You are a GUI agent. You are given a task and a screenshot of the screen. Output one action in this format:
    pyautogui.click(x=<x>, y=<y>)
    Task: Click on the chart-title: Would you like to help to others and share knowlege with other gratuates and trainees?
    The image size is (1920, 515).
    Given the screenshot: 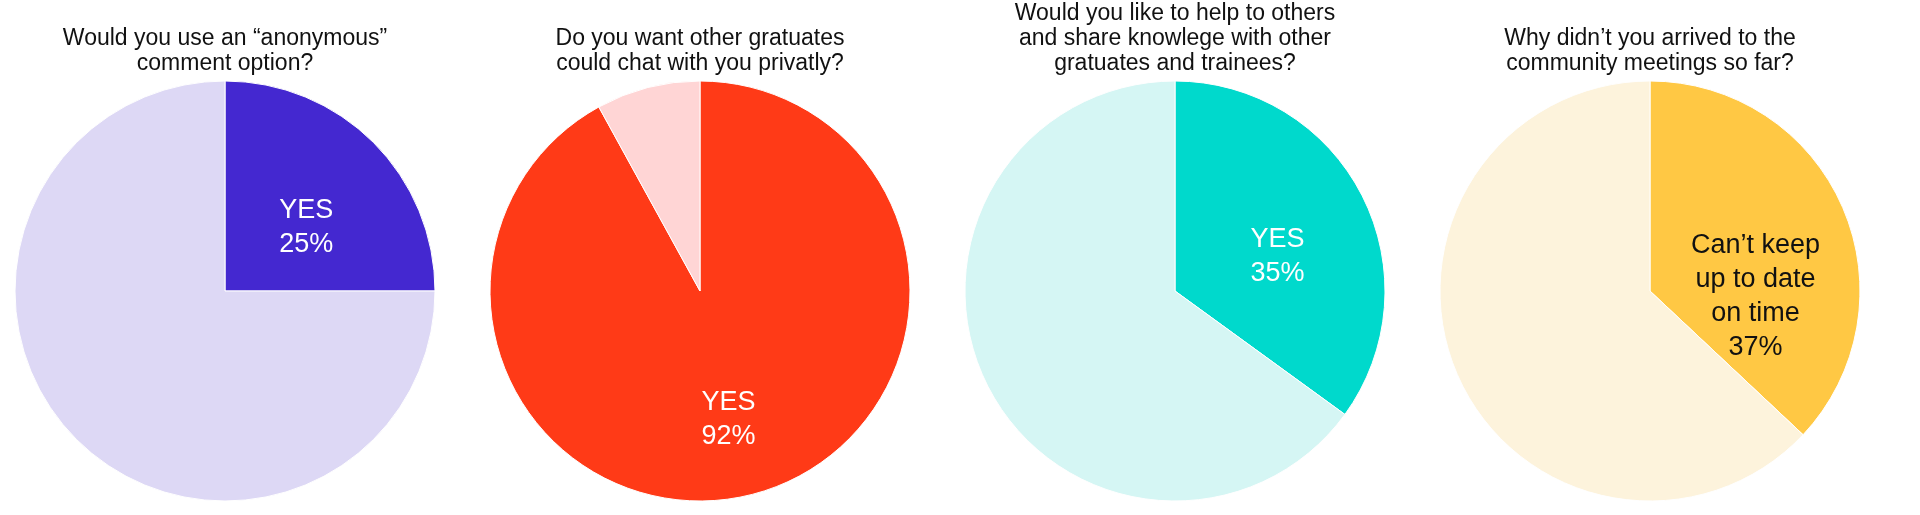 What is the action you would take?
    pyautogui.click(x=1175, y=37)
    